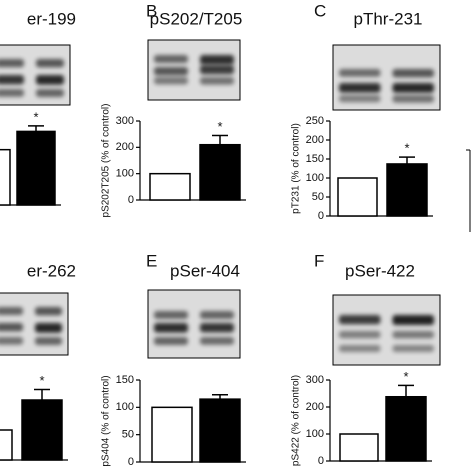 Image resolution: width=474 pixels, height=474 pixels. What do you see at coordinates (296, 168) in the screenshot?
I see `y-axis-label: pT231 (% of control)` at bounding box center [296, 168].